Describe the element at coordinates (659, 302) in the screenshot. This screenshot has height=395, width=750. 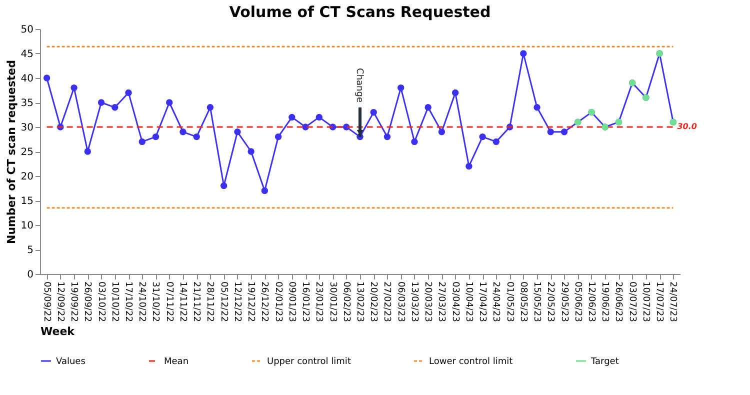
I see `x-tick-label: 17/07/23` at that location.